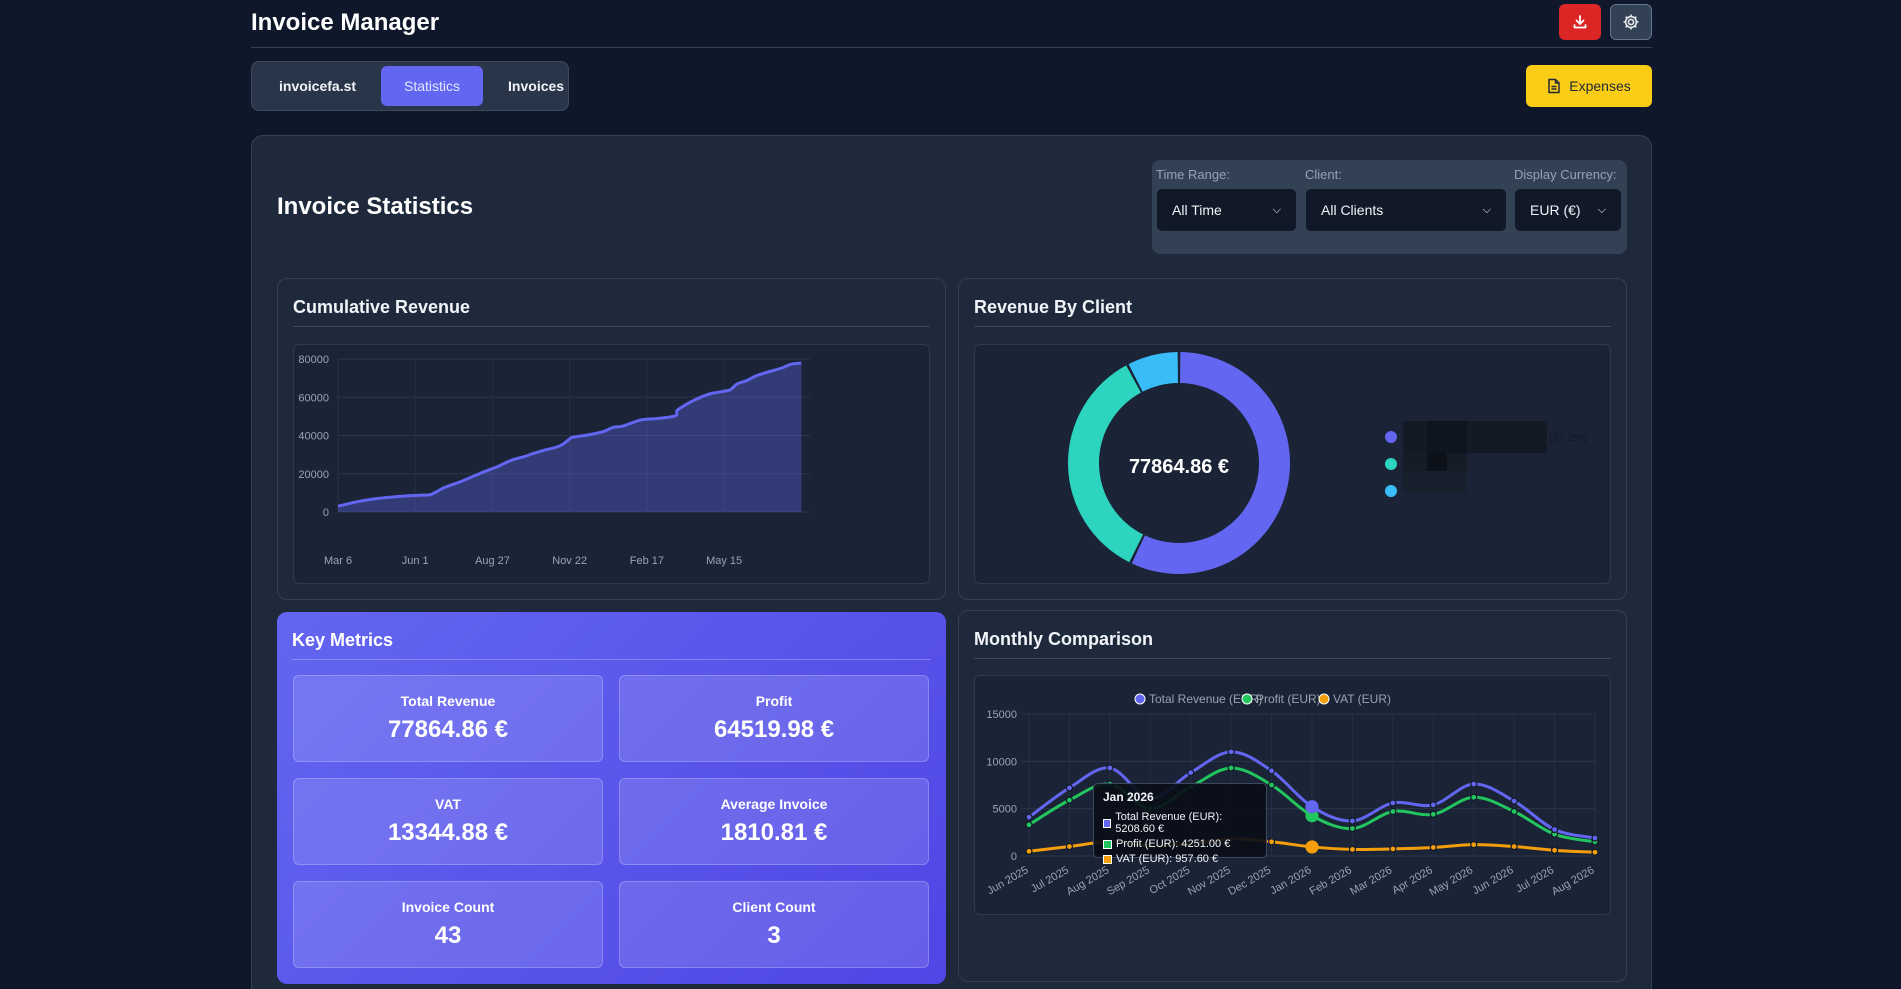 This screenshot has width=1901, height=989. What do you see at coordinates (1001, 762) in the screenshot?
I see `y-tick-label: 10000` at bounding box center [1001, 762].